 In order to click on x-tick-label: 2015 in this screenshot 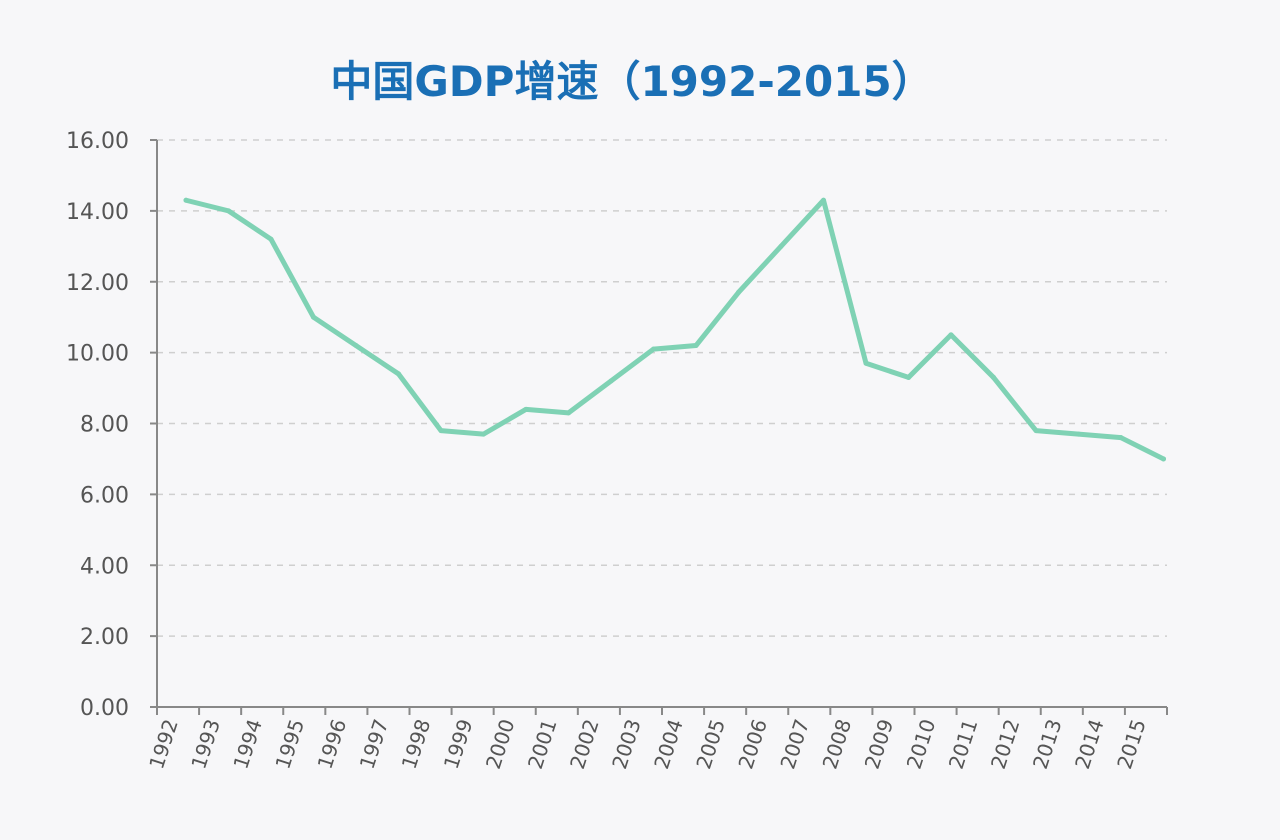, I will do `click(1131, 744)`.